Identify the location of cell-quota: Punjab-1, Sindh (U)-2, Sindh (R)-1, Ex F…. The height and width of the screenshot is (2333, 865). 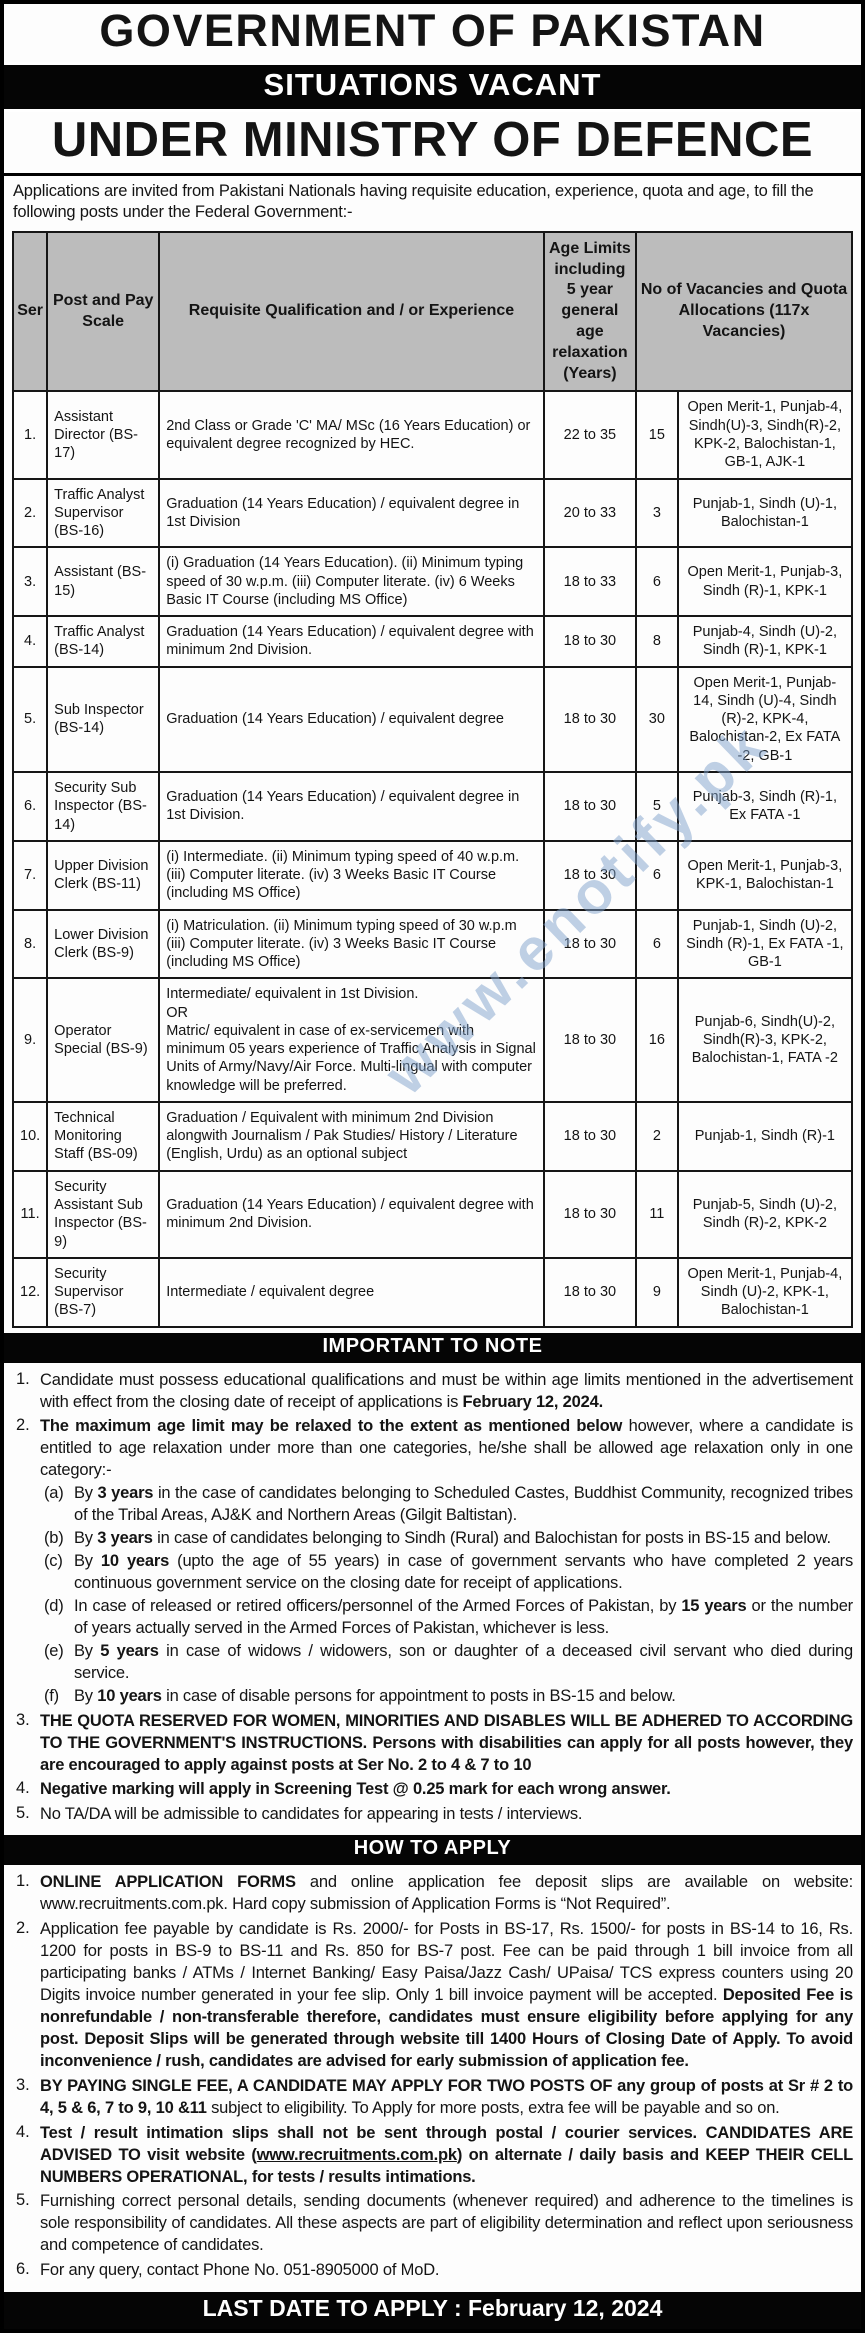
(765, 944).